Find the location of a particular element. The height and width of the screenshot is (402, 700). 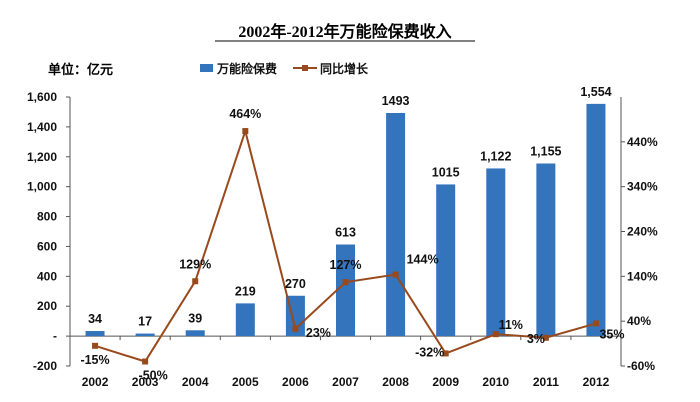

line-value-label: -15% is located at coordinates (94, 360).